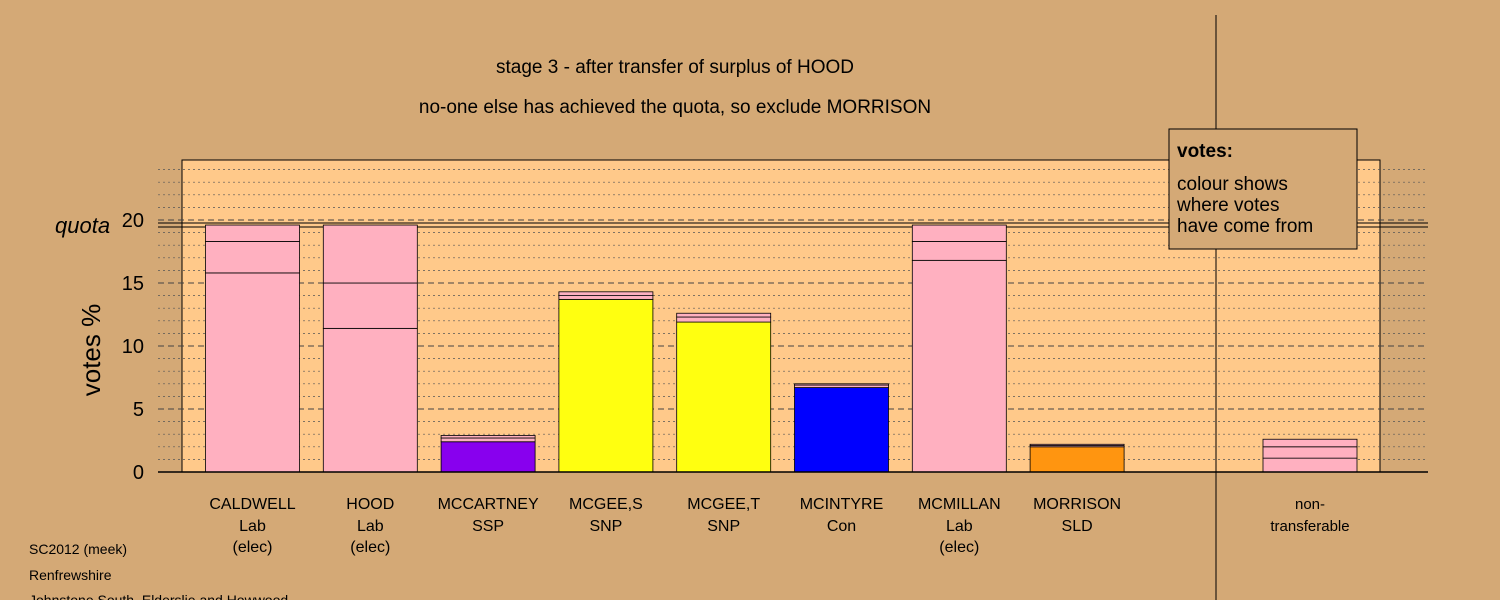 The height and width of the screenshot is (600, 1500). I want to click on legend-line-1: colour shows, so click(1232, 184).